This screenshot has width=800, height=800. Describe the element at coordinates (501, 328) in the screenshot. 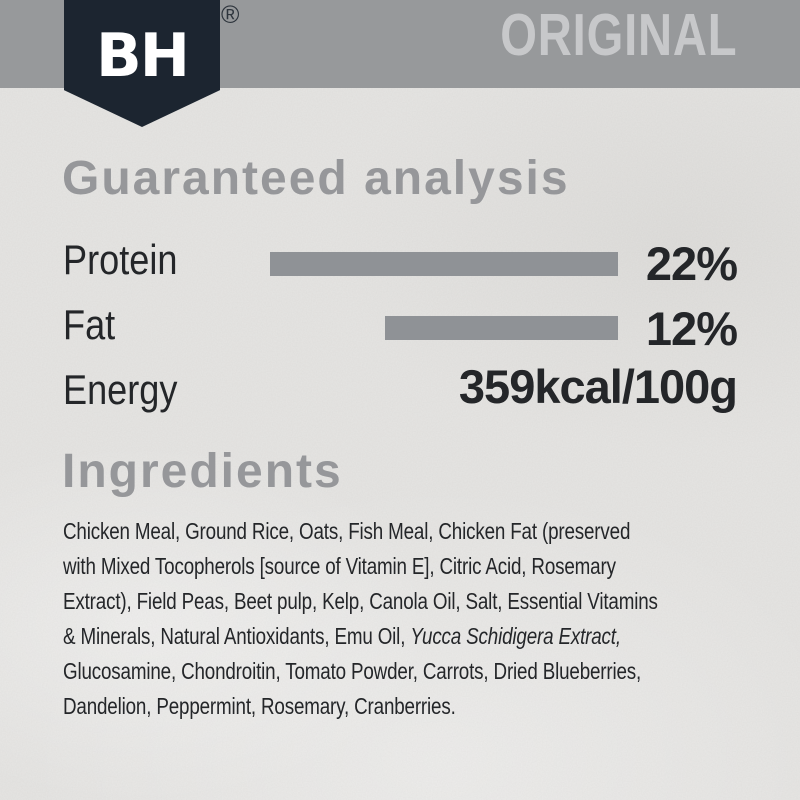

I see `fat-bar` at that location.